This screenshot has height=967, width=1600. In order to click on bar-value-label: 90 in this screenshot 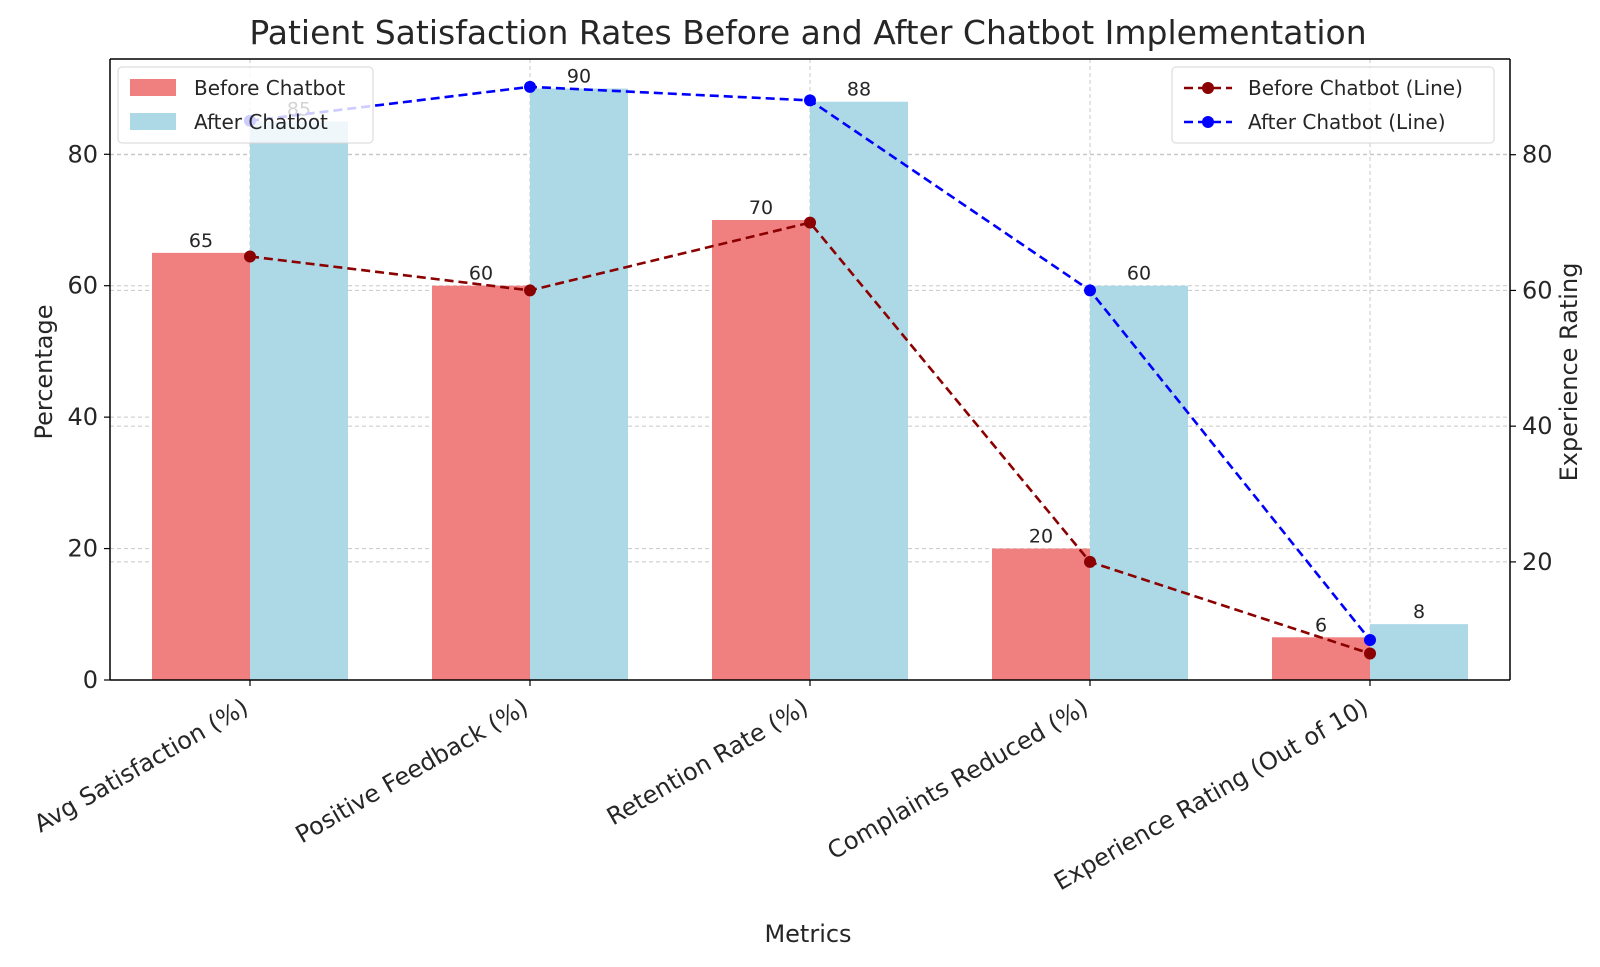, I will do `click(579, 77)`.